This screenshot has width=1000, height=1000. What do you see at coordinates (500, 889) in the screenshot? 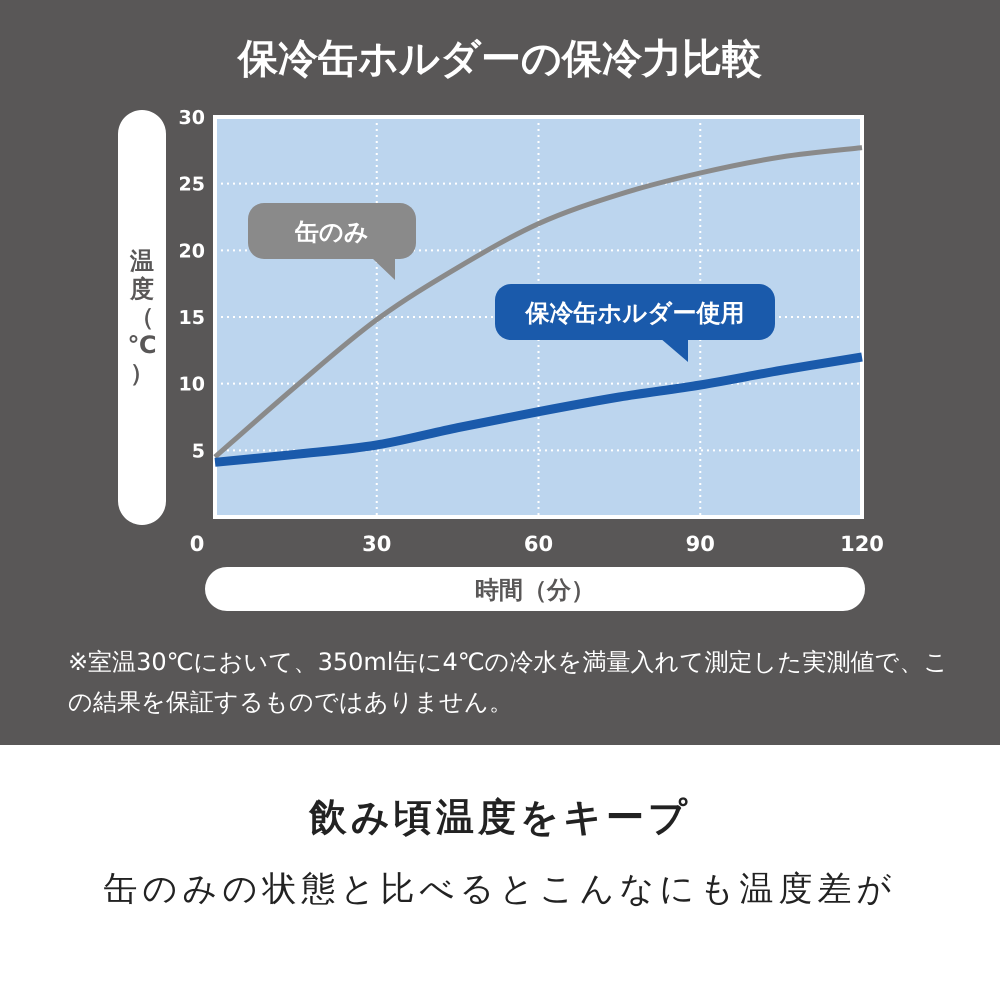
I see `text: 缶のみの状態と比べるとこんなにも温度差が` at bounding box center [500, 889].